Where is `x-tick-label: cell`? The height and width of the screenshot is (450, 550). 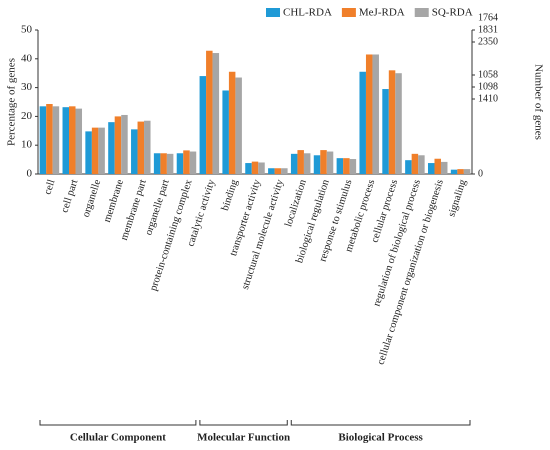
x-tick-label: cell is located at coordinates (49, 187).